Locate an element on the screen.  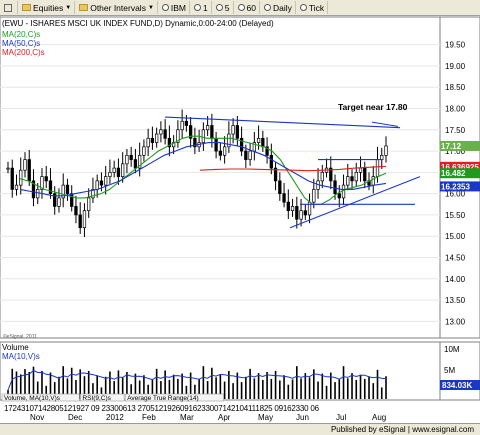
x-month-label: Jun is located at coordinates (302, 417).